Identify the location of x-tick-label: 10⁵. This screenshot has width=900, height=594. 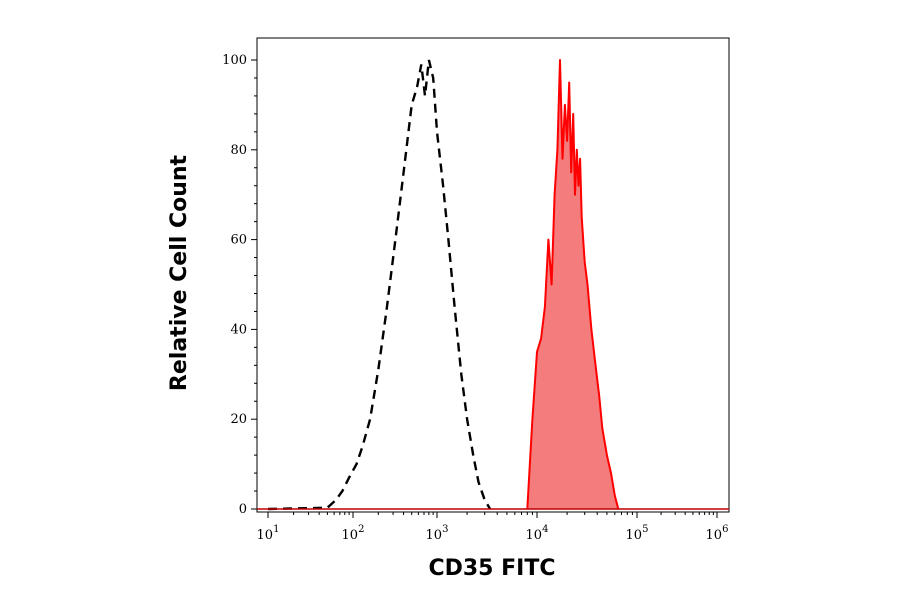
(637, 533).